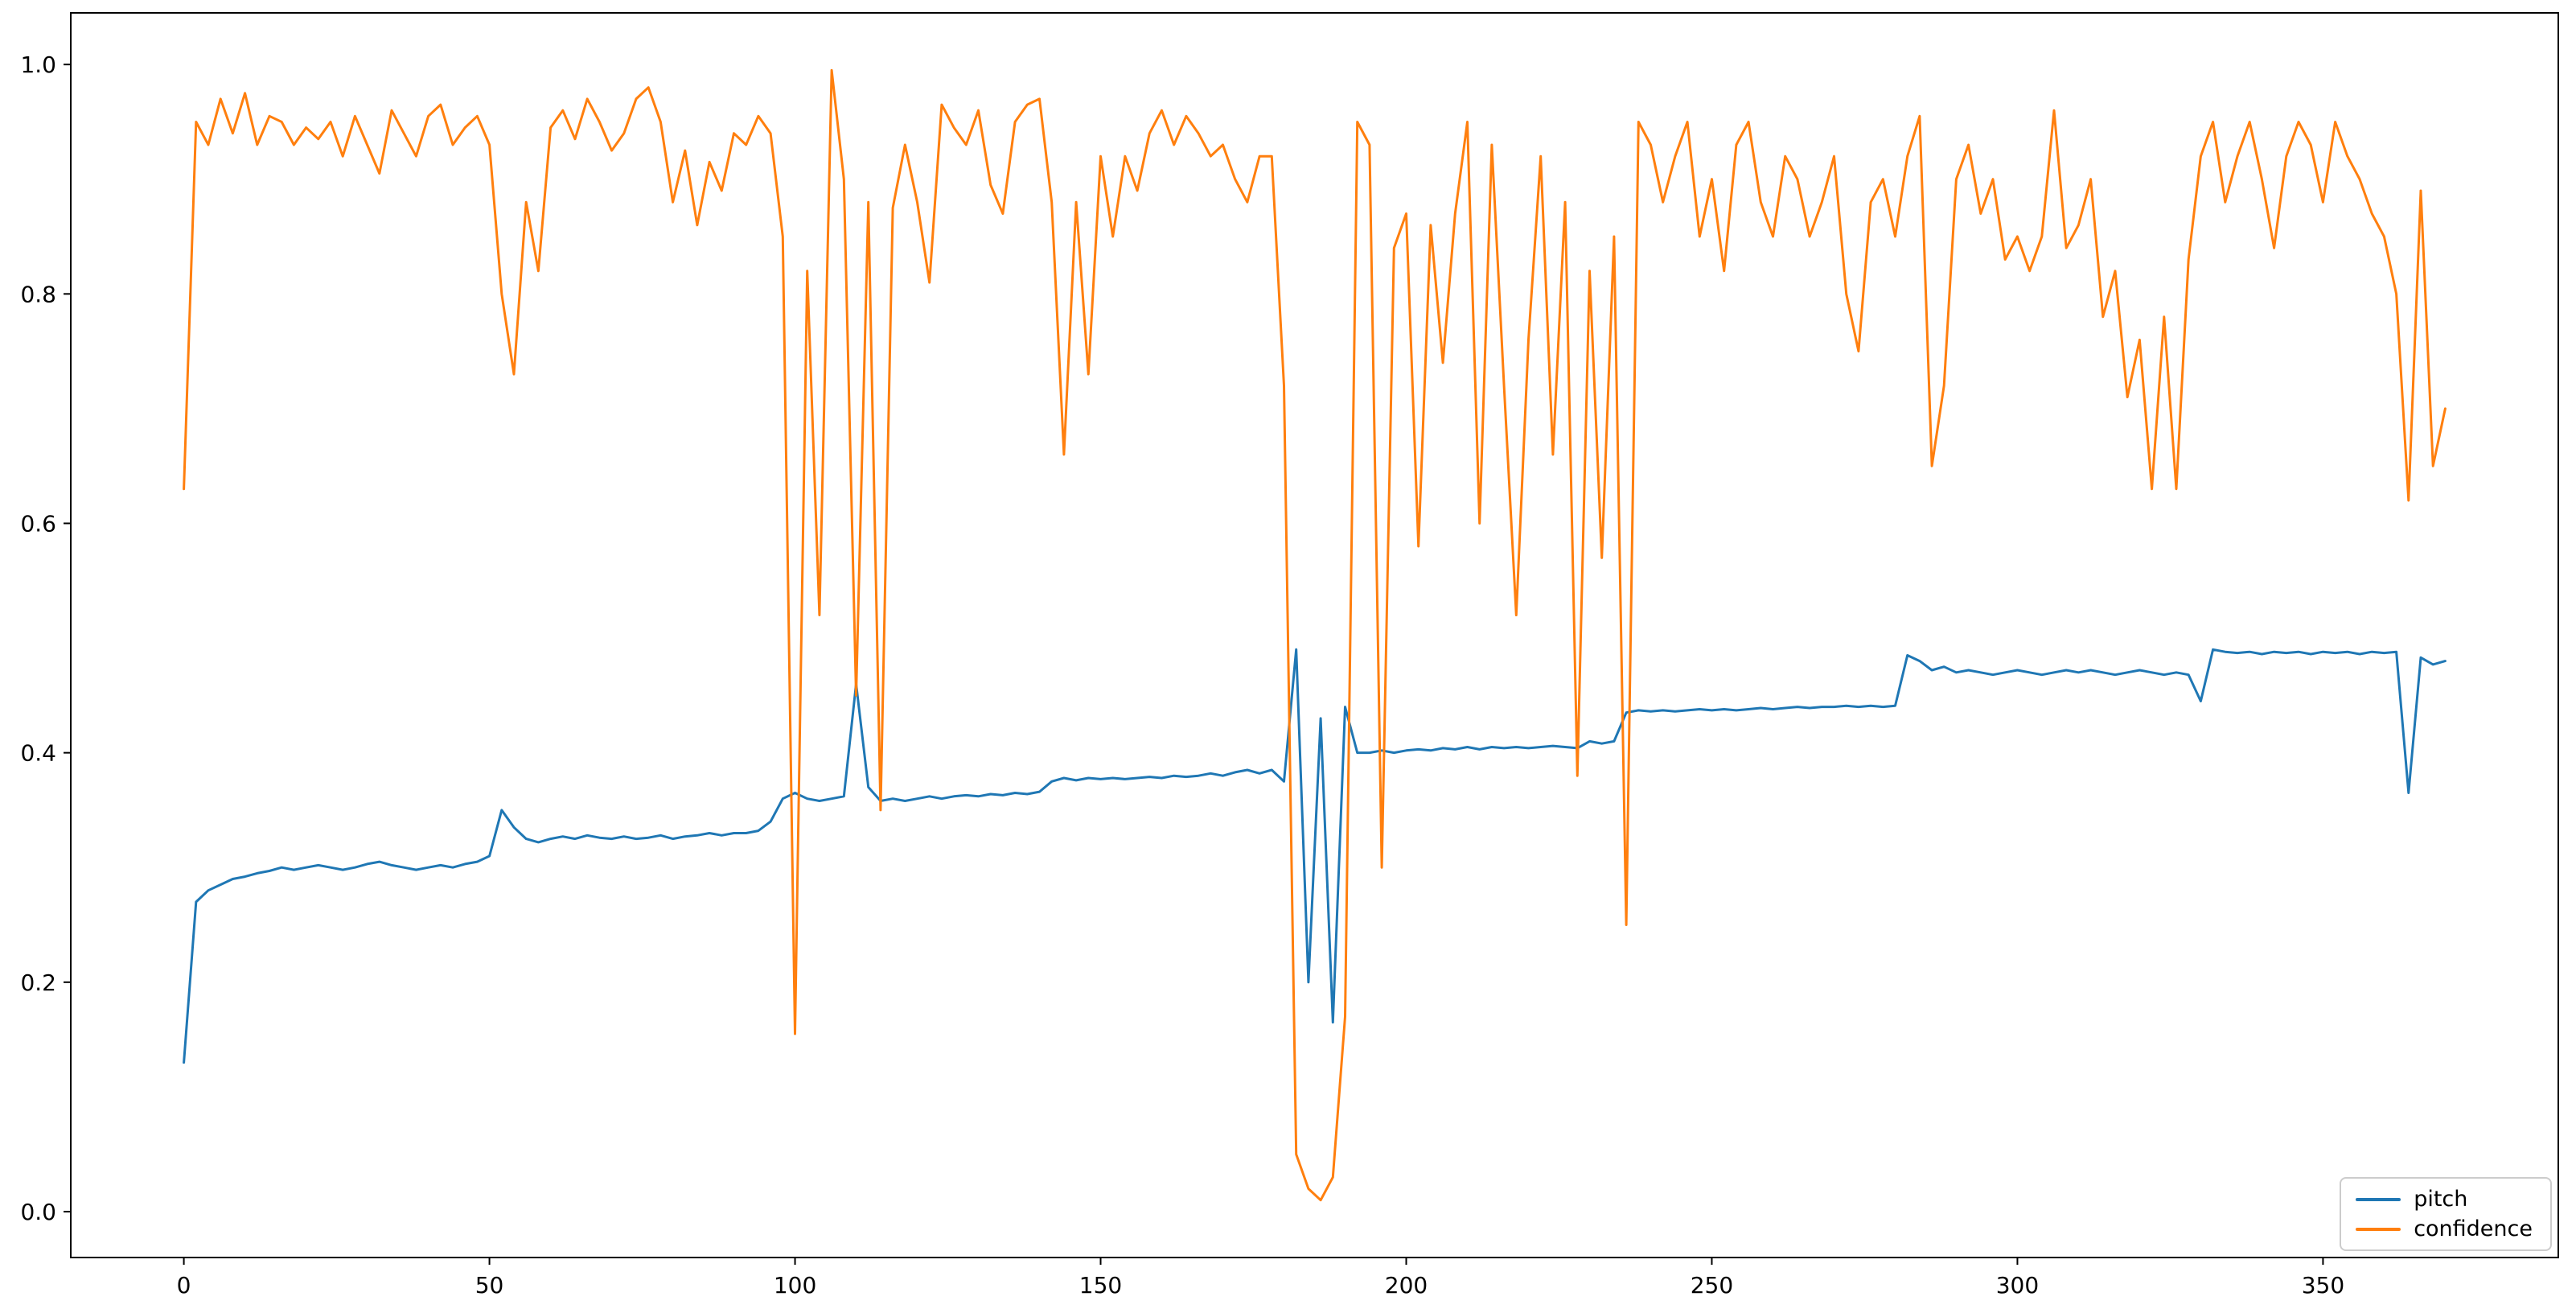 The image size is (2576, 1309). Describe the element at coordinates (2473, 1228) in the screenshot. I see `legend-label-confidence: confidence` at that location.